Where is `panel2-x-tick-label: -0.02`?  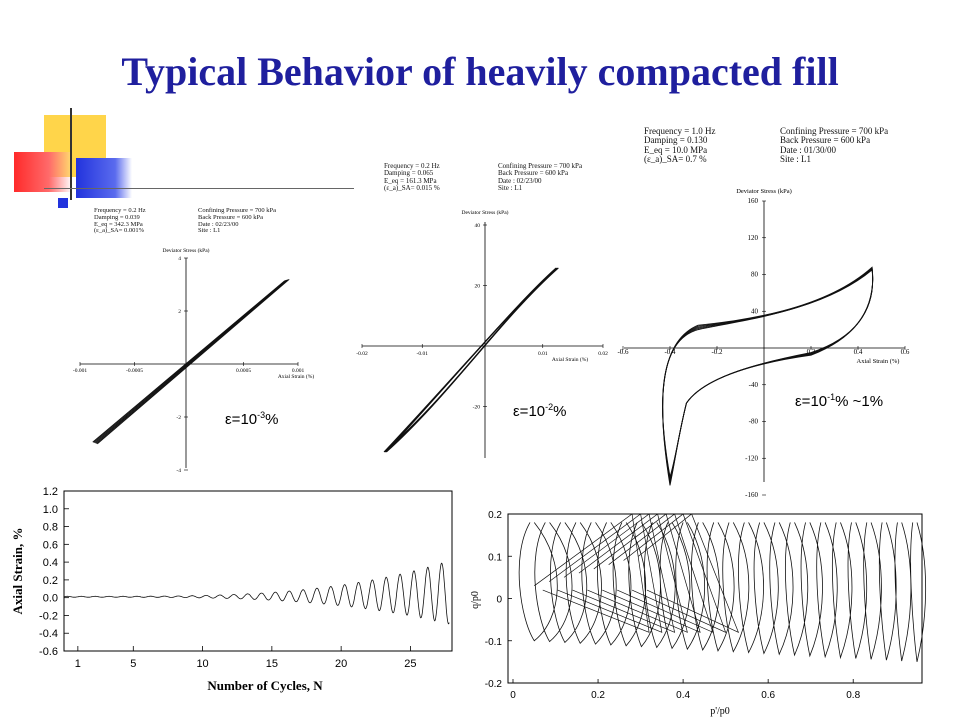 panel2-x-tick-label: -0.02 is located at coordinates (362, 354).